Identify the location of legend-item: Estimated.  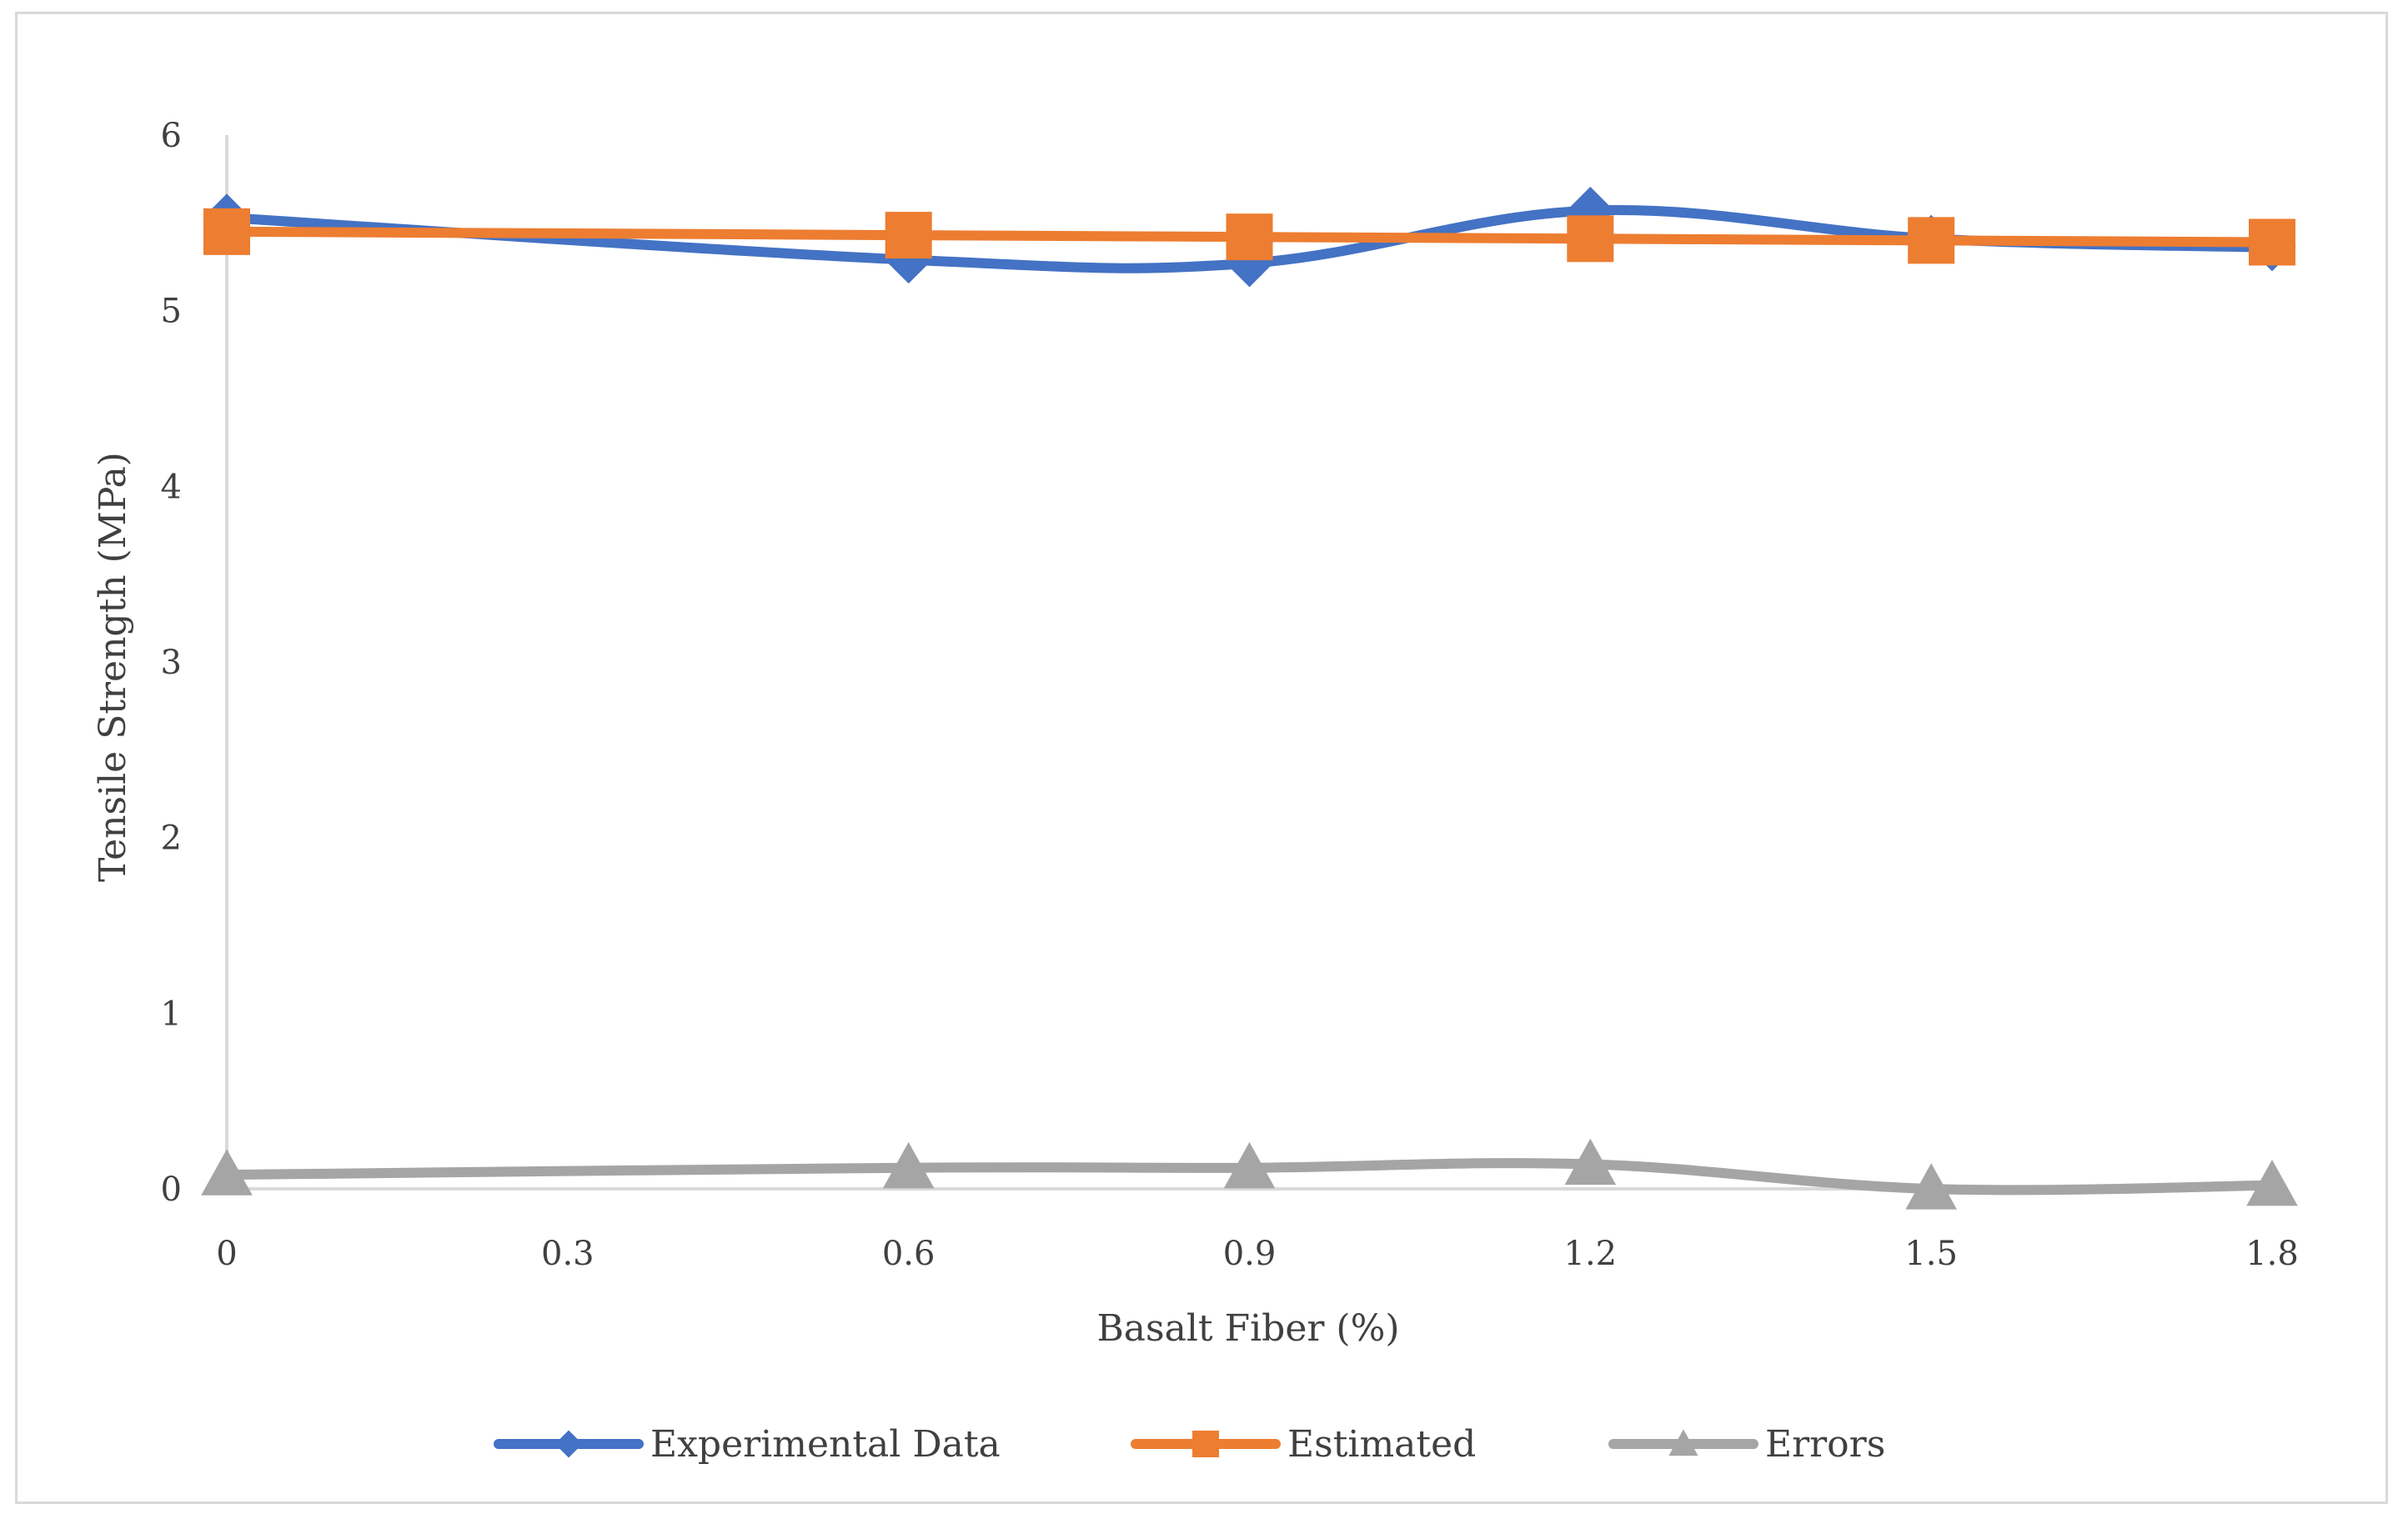
(1303, 1444).